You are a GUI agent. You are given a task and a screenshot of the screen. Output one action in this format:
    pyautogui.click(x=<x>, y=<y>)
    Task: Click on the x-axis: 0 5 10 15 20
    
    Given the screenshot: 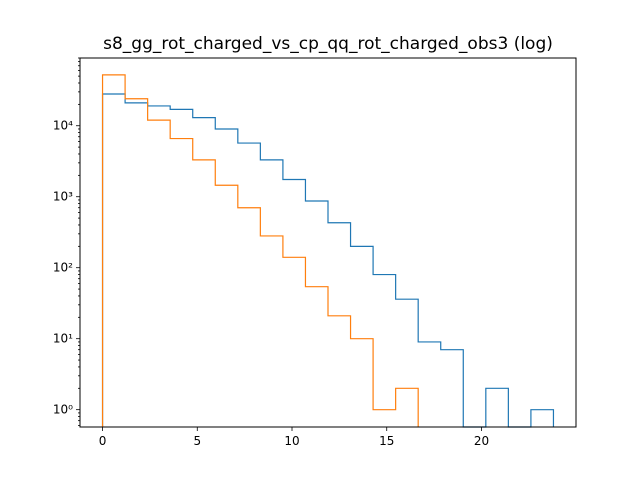 What is the action you would take?
    pyautogui.click(x=294, y=437)
    